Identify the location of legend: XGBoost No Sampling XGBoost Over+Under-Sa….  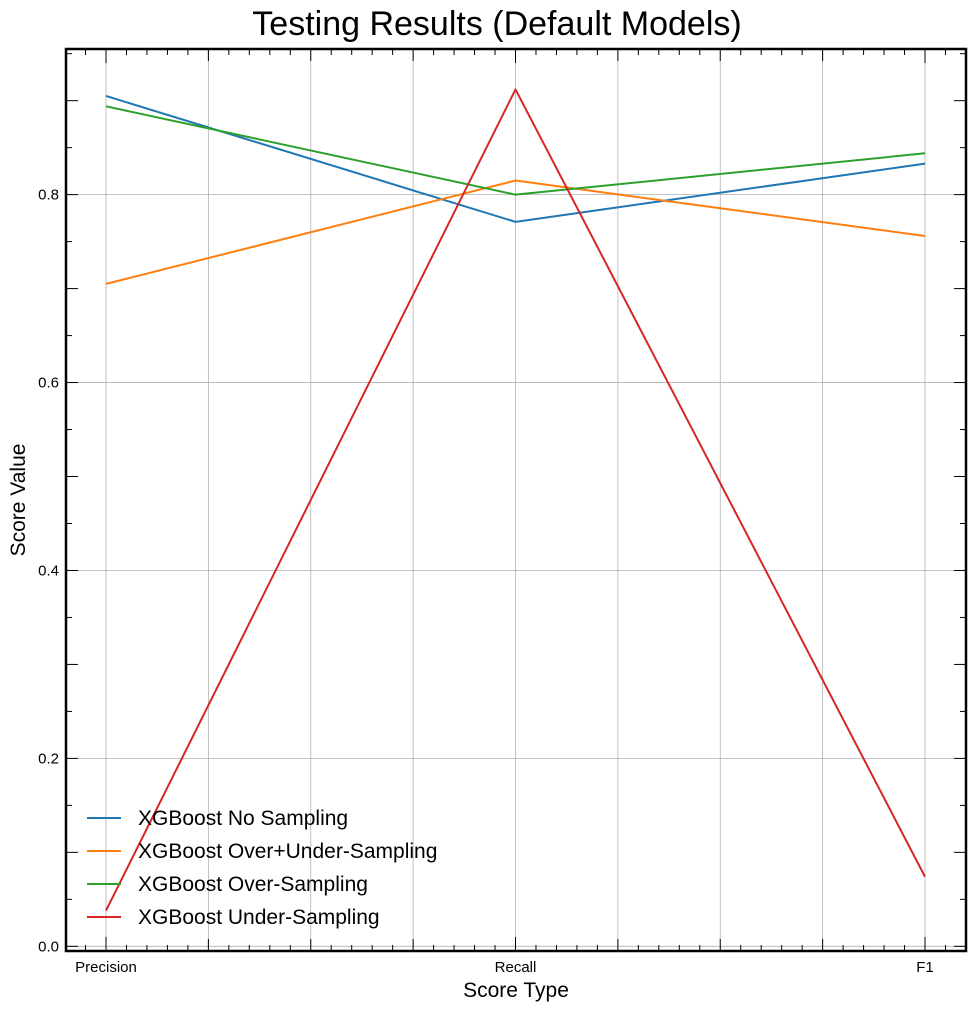
(262, 868).